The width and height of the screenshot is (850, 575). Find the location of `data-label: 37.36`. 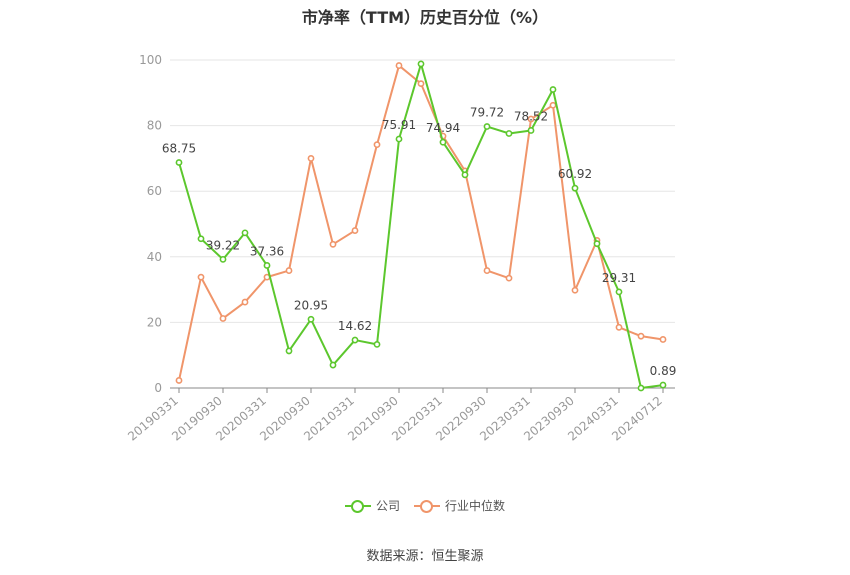

data-label: 37.36 is located at coordinates (267, 251).